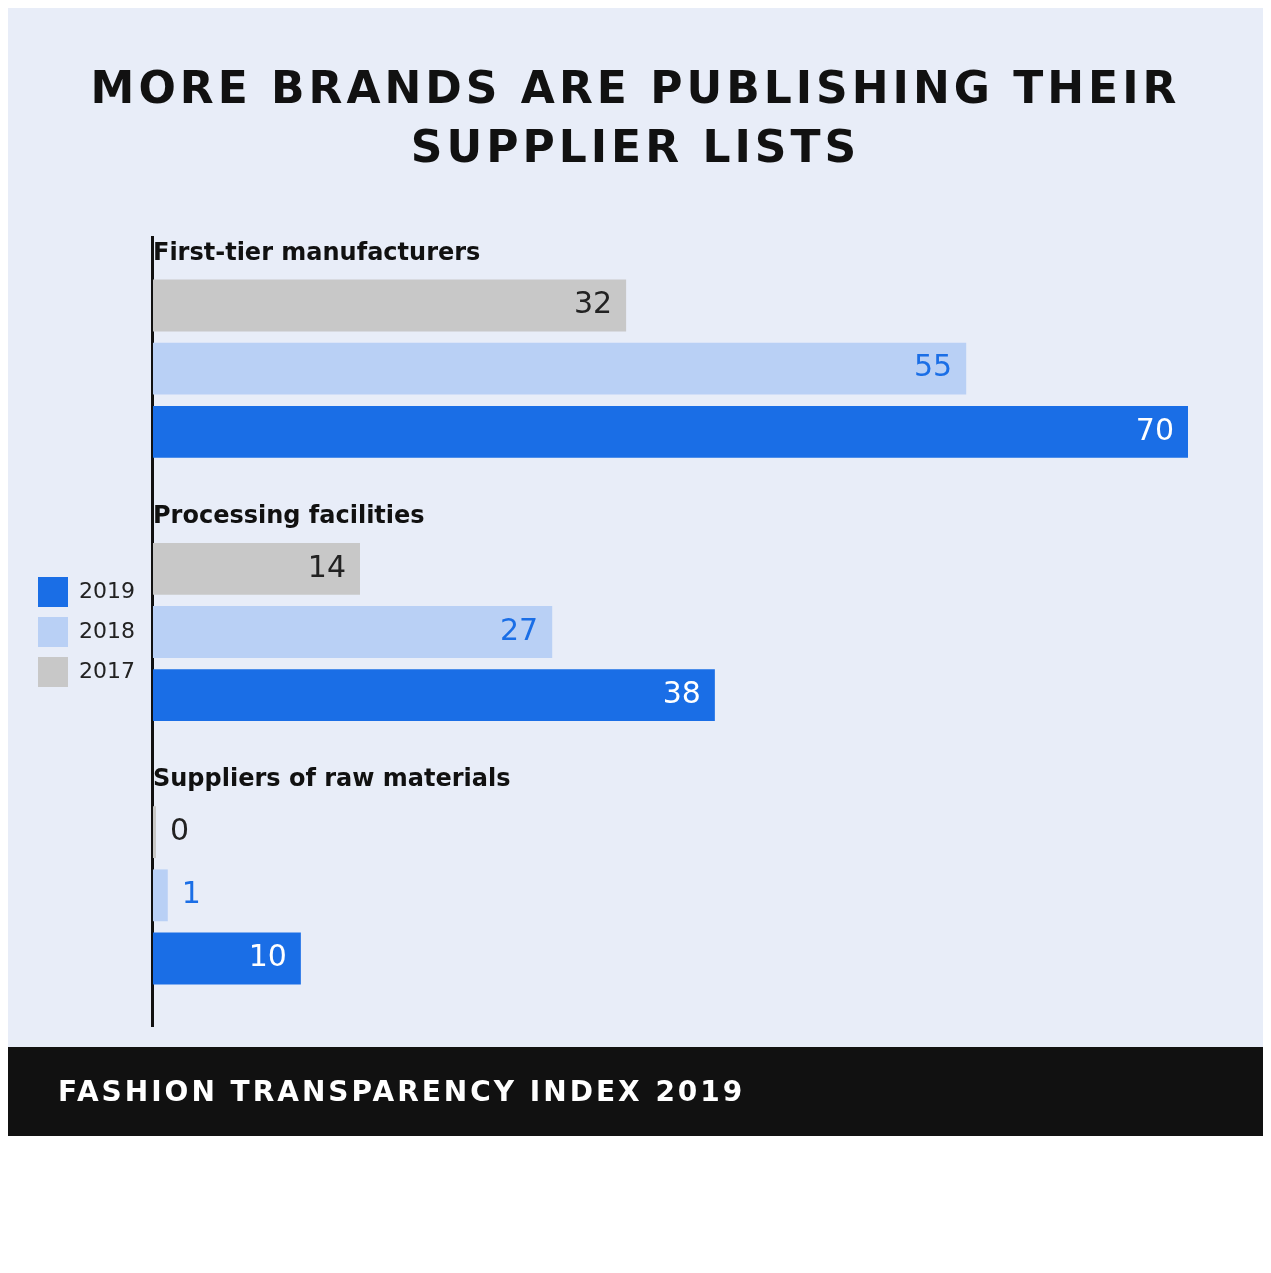  Describe the element at coordinates (107, 590) in the screenshot. I see `legend-label: 2019` at that location.